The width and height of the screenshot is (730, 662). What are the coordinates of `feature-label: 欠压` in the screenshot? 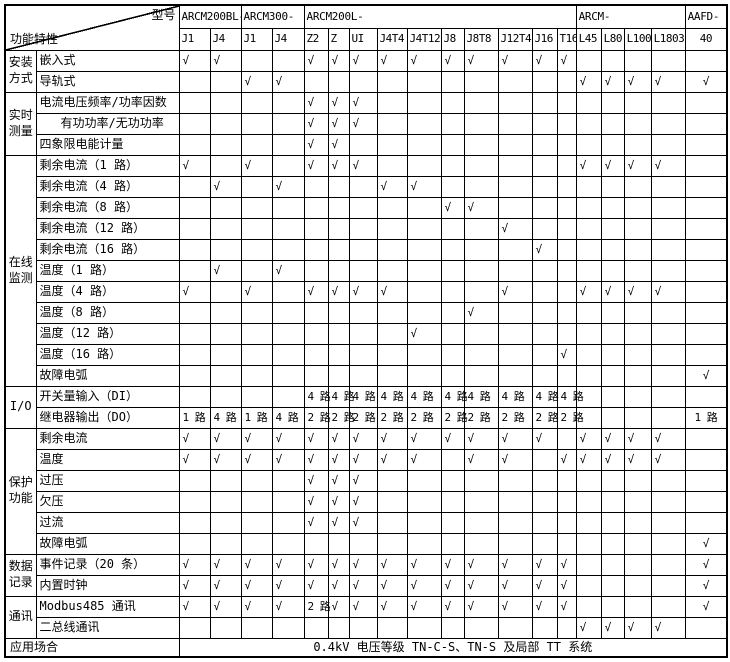 It's located at (107, 501).